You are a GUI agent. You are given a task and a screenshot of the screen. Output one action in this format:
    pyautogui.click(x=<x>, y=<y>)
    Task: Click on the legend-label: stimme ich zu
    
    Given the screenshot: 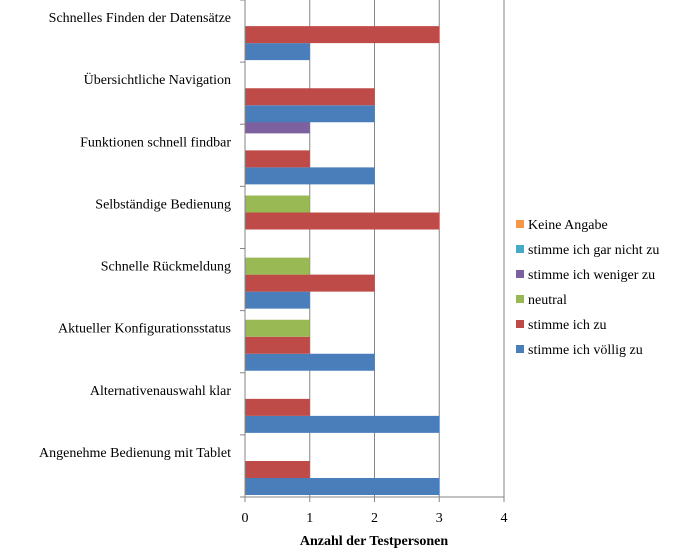 What is the action you would take?
    pyautogui.click(x=567, y=325)
    